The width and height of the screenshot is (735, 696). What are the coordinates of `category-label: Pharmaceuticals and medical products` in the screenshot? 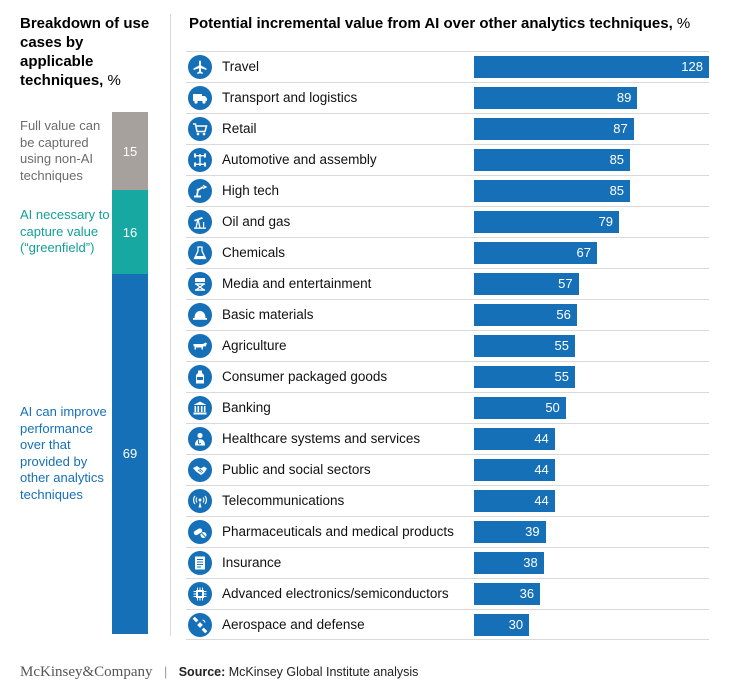 It's located at (338, 531).